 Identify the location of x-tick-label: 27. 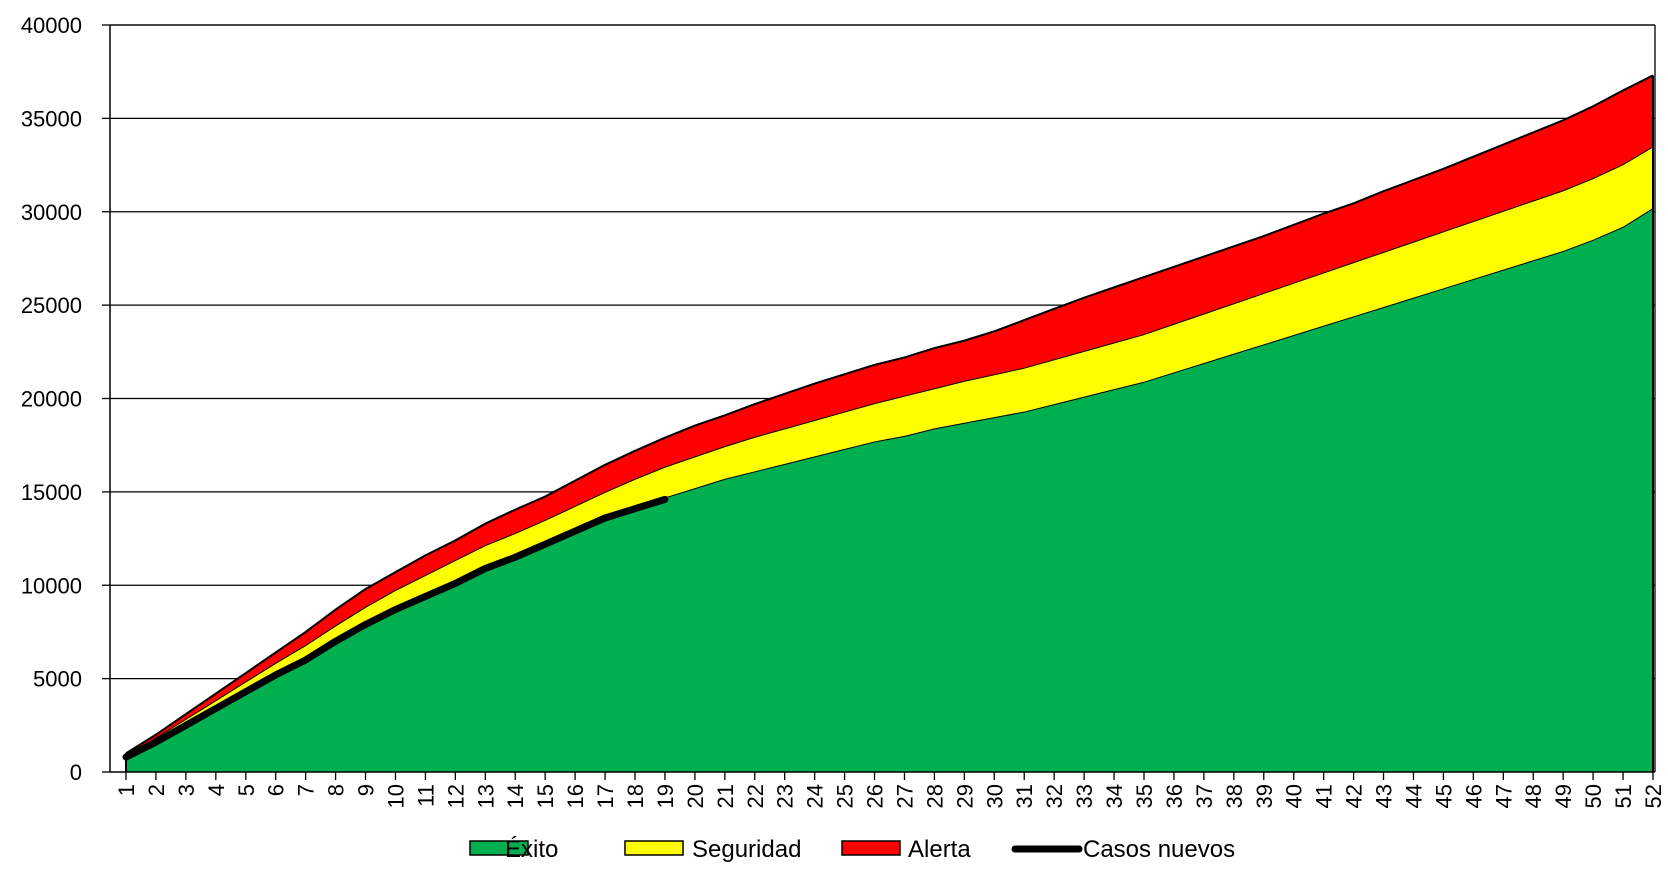
(904, 796).